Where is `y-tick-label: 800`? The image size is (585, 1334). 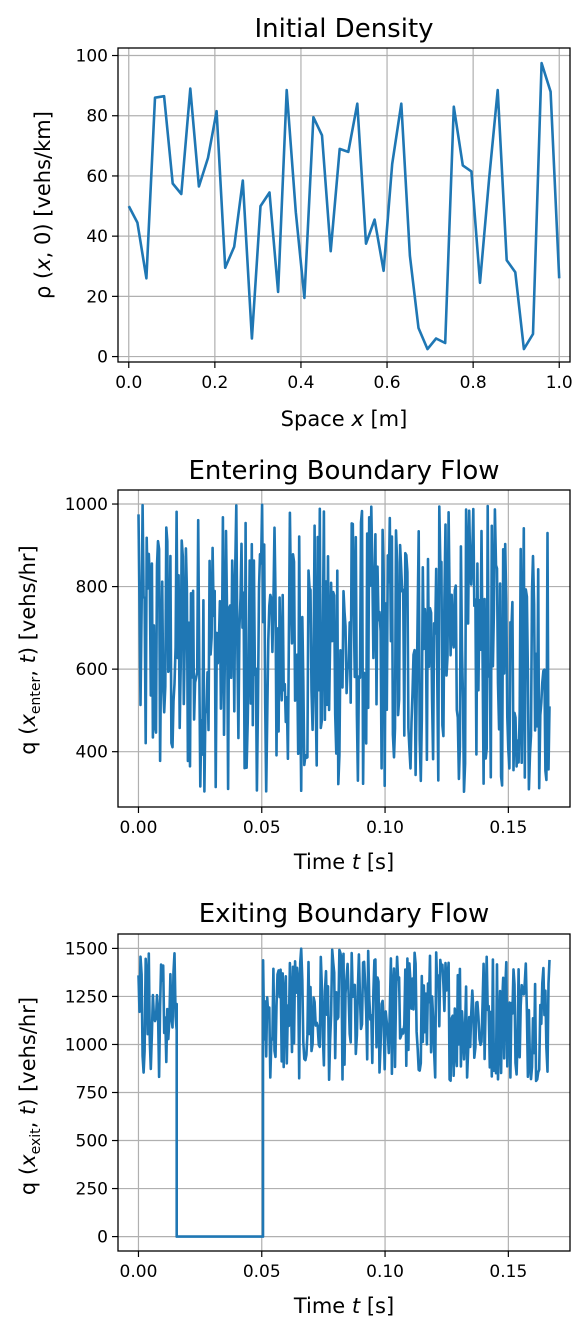
y-tick-label: 800 is located at coordinates (92, 588).